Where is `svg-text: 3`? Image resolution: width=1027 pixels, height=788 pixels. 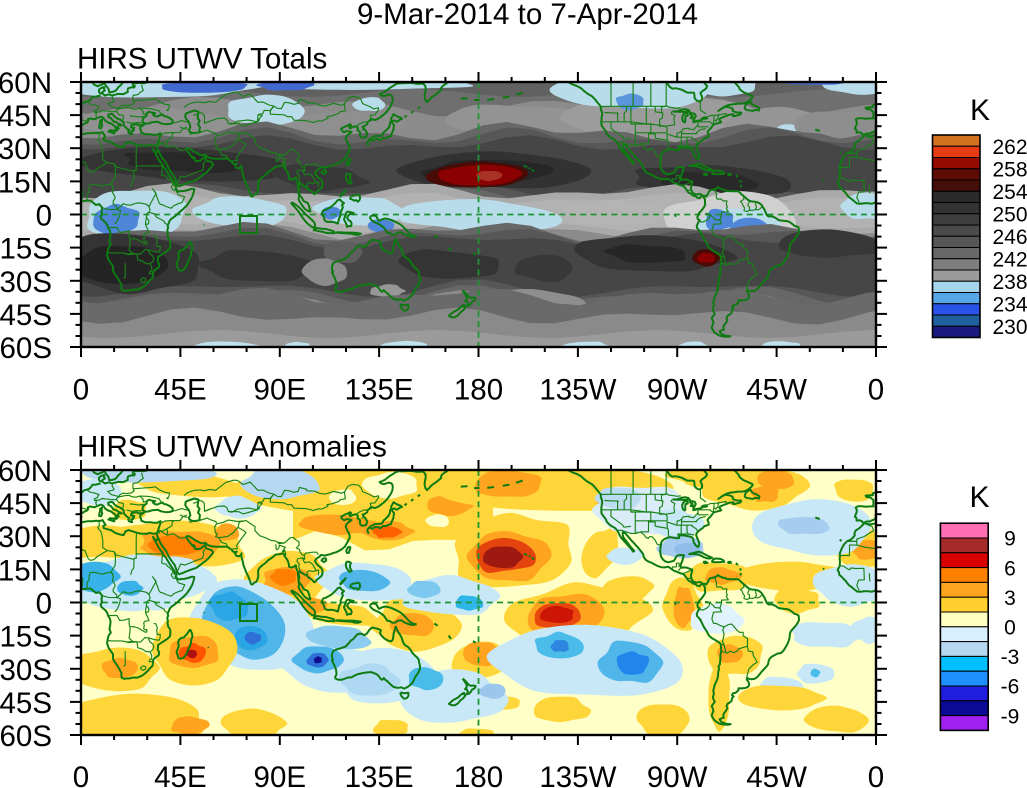
svg-text: 3 is located at coordinates (1010, 598).